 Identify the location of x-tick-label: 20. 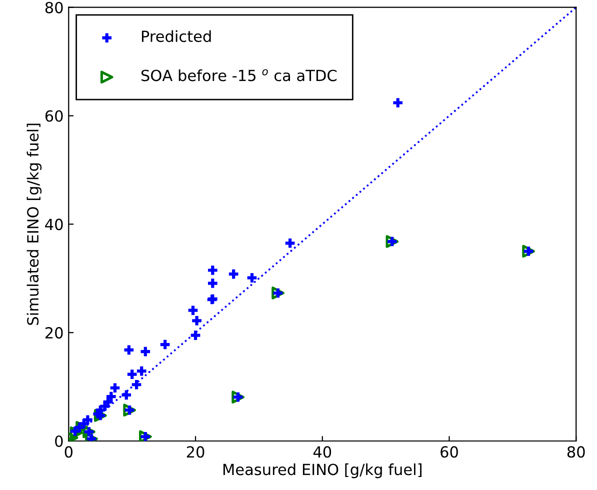
(195, 452).